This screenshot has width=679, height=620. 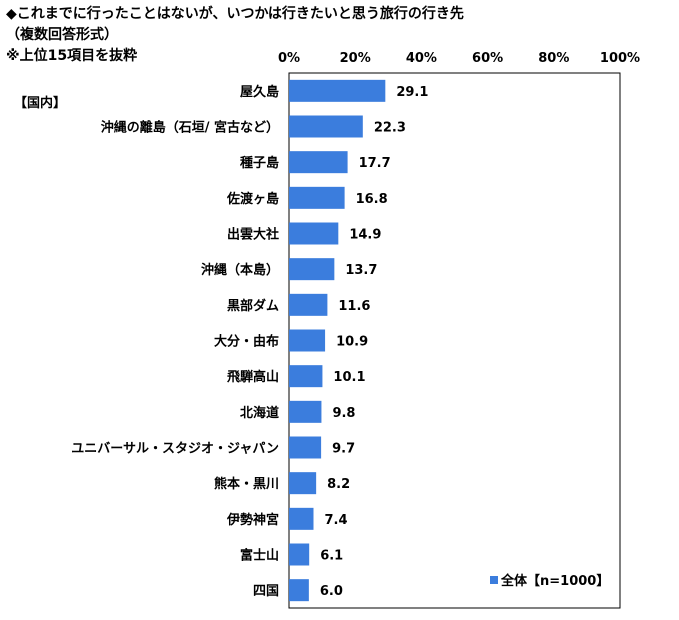 What do you see at coordinates (390, 128) in the screenshot?
I see `value-label: 22.3` at bounding box center [390, 128].